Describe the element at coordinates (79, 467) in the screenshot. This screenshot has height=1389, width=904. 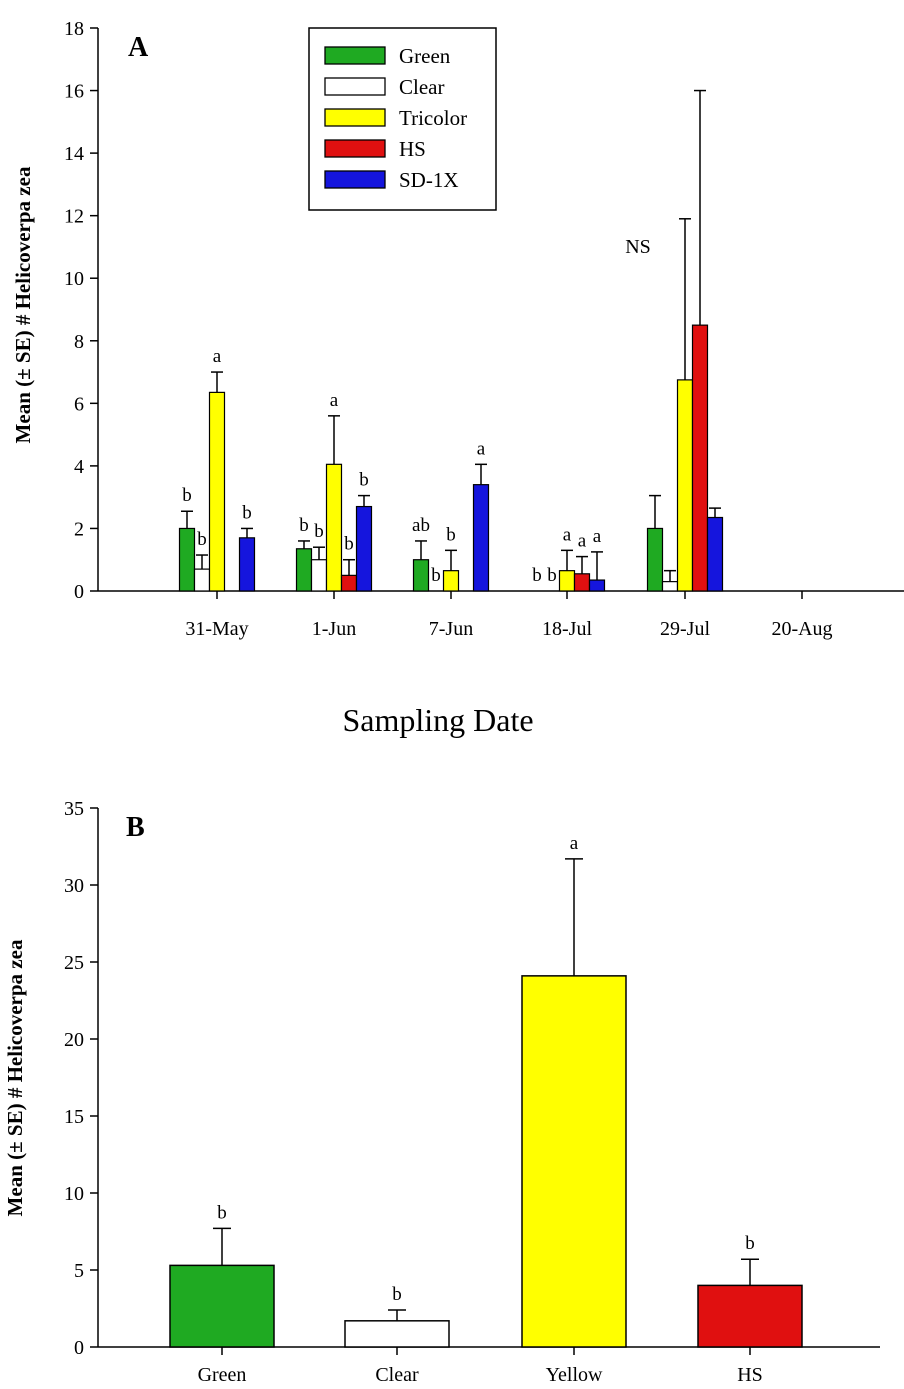
I see `panel-a-y-tick-label: 4` at that location.